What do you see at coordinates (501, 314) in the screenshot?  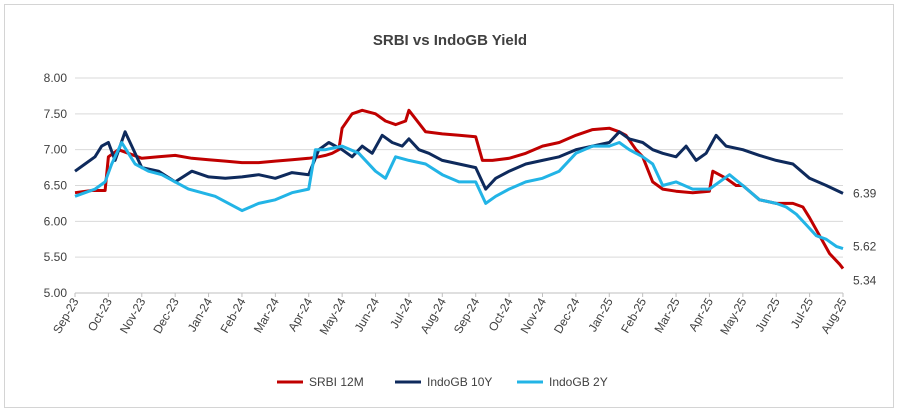 I see `x-tick-label: Oct-24` at bounding box center [501, 314].